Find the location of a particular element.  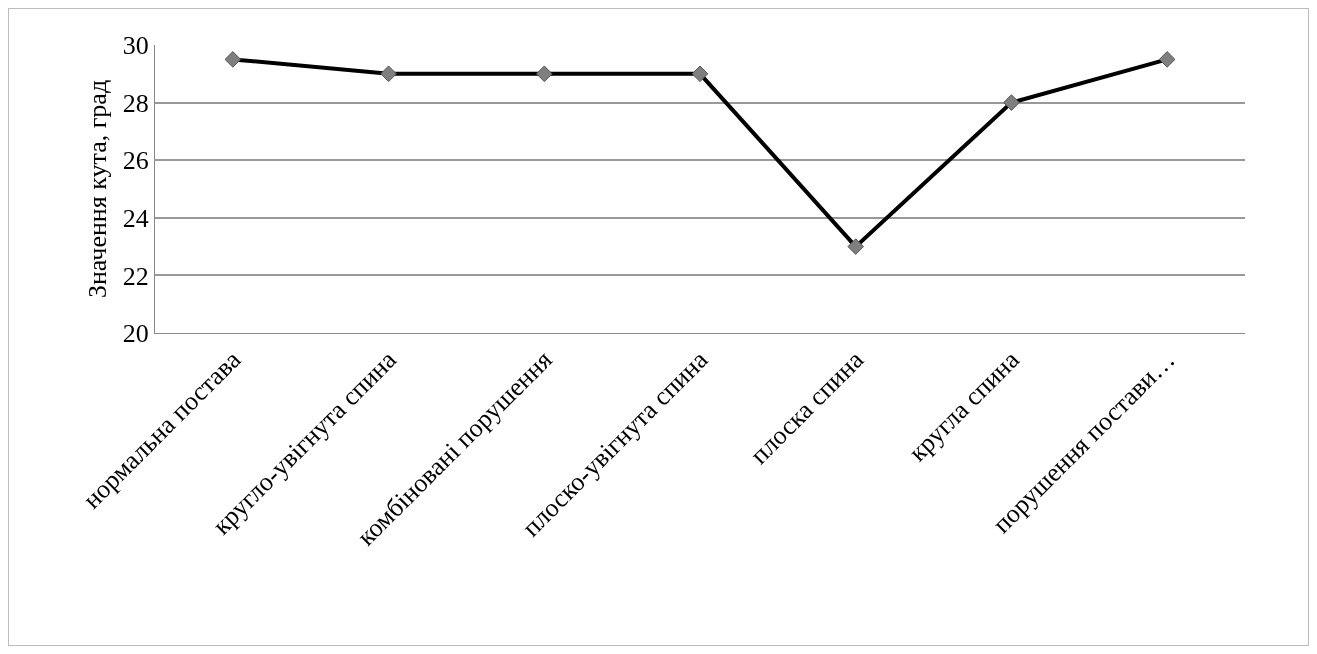

y-tick-label: 24 is located at coordinates (135, 218).